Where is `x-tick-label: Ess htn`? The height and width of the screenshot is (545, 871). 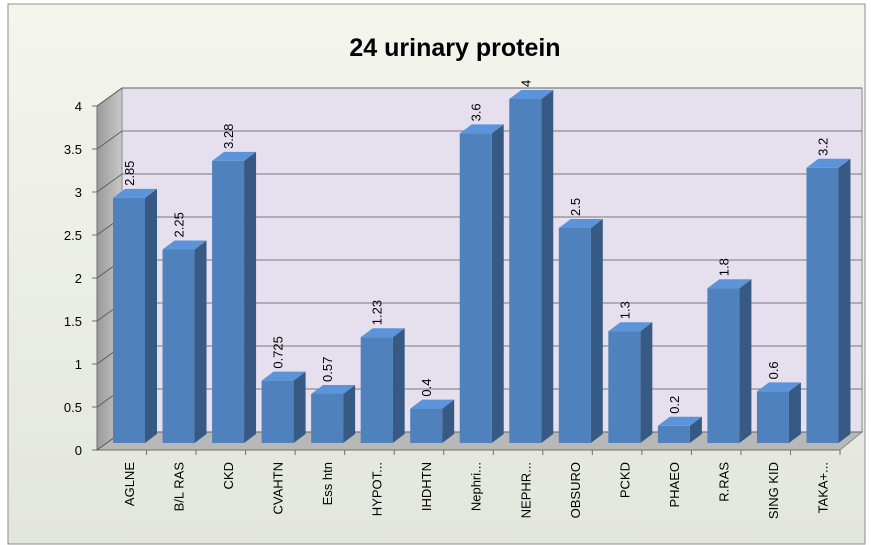
x-tick-label: Ess htn is located at coordinates (327, 483).